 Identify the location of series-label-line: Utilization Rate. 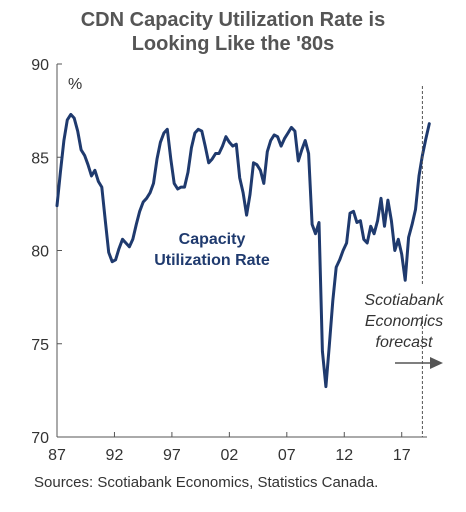
(212, 260).